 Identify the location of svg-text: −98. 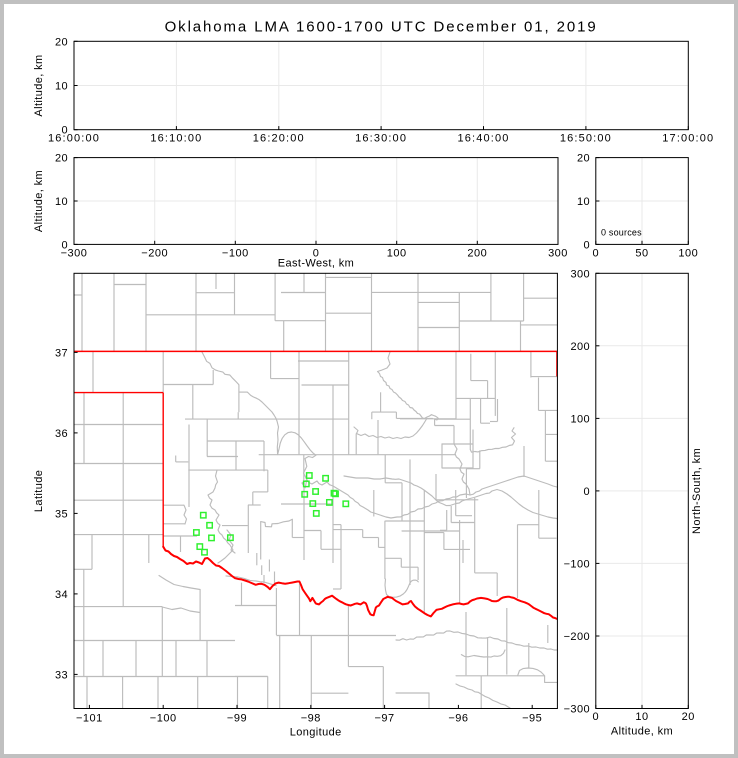
(311, 719).